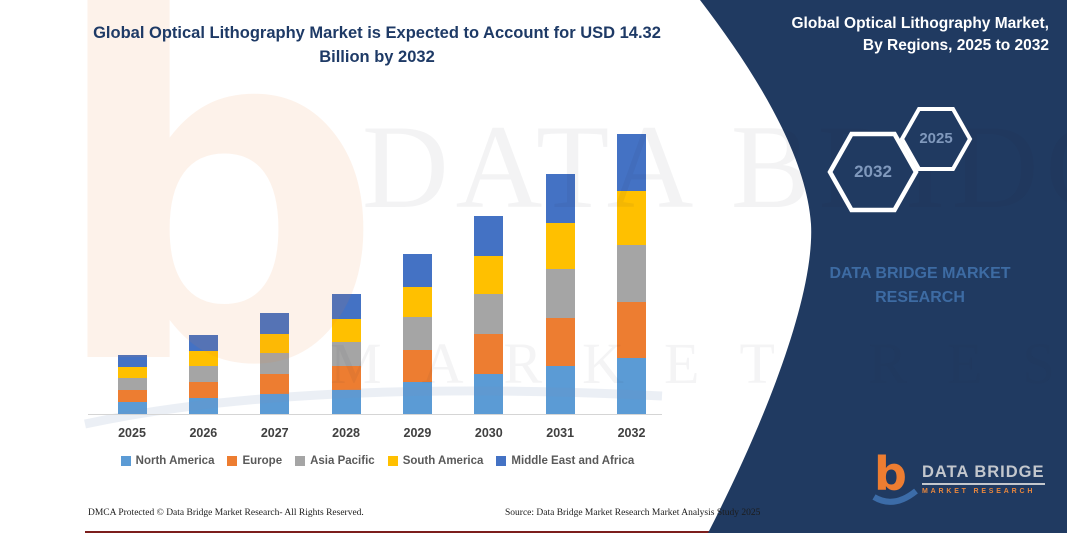  Describe the element at coordinates (631, 433) in the screenshot. I see `x-tick-label: 2032` at that location.